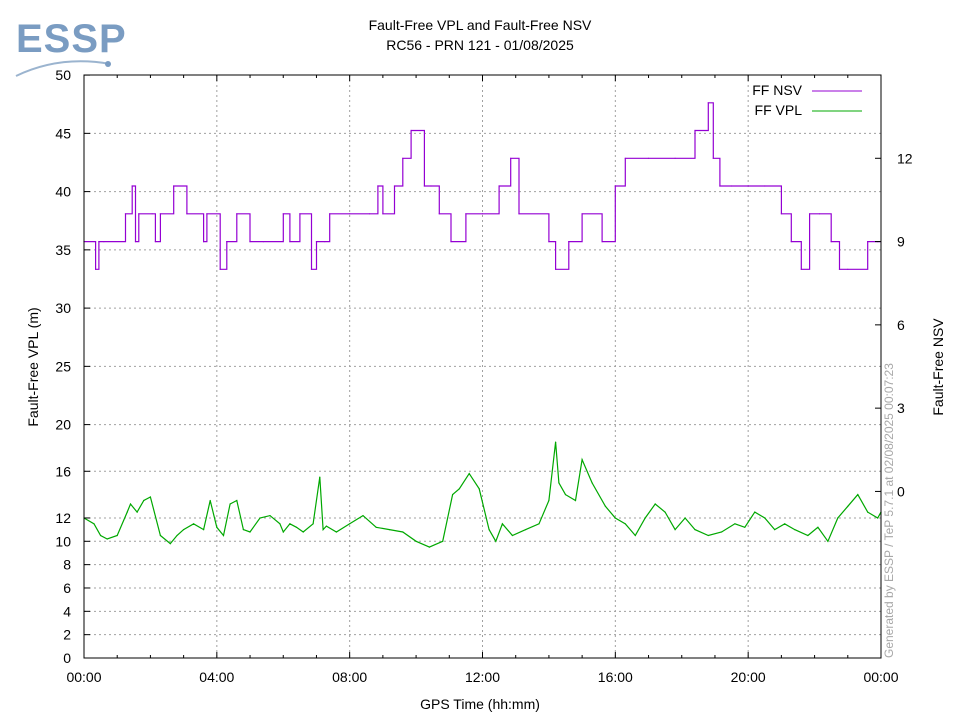  I want to click on y2-tick-label: 12, so click(905, 158).